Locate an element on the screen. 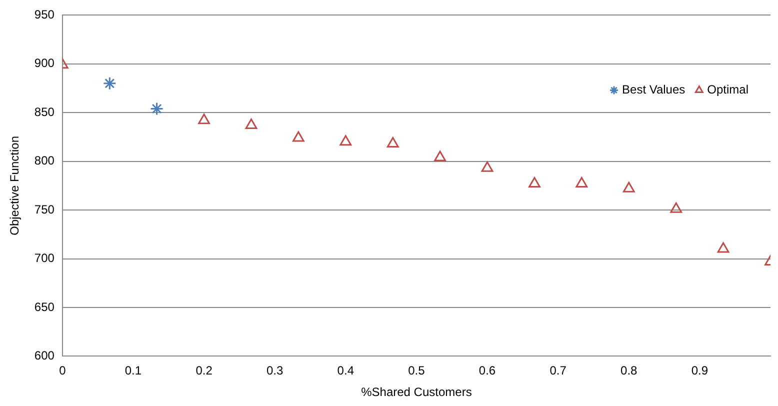  x-axis-title: %Shared Customers is located at coordinates (416, 392).